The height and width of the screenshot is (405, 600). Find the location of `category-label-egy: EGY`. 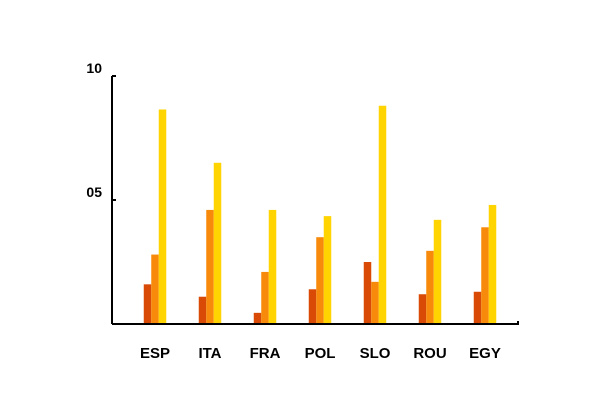

category-label-egy: EGY is located at coordinates (485, 353).